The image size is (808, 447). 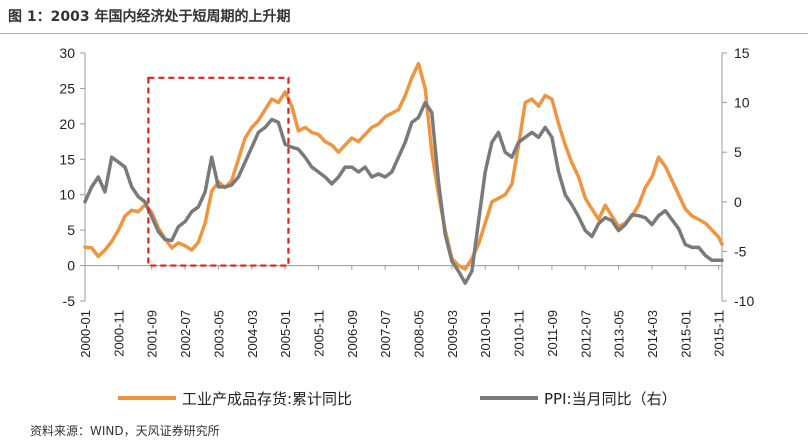 I want to click on x-tick-label: 2002-07, so click(x=185, y=334).